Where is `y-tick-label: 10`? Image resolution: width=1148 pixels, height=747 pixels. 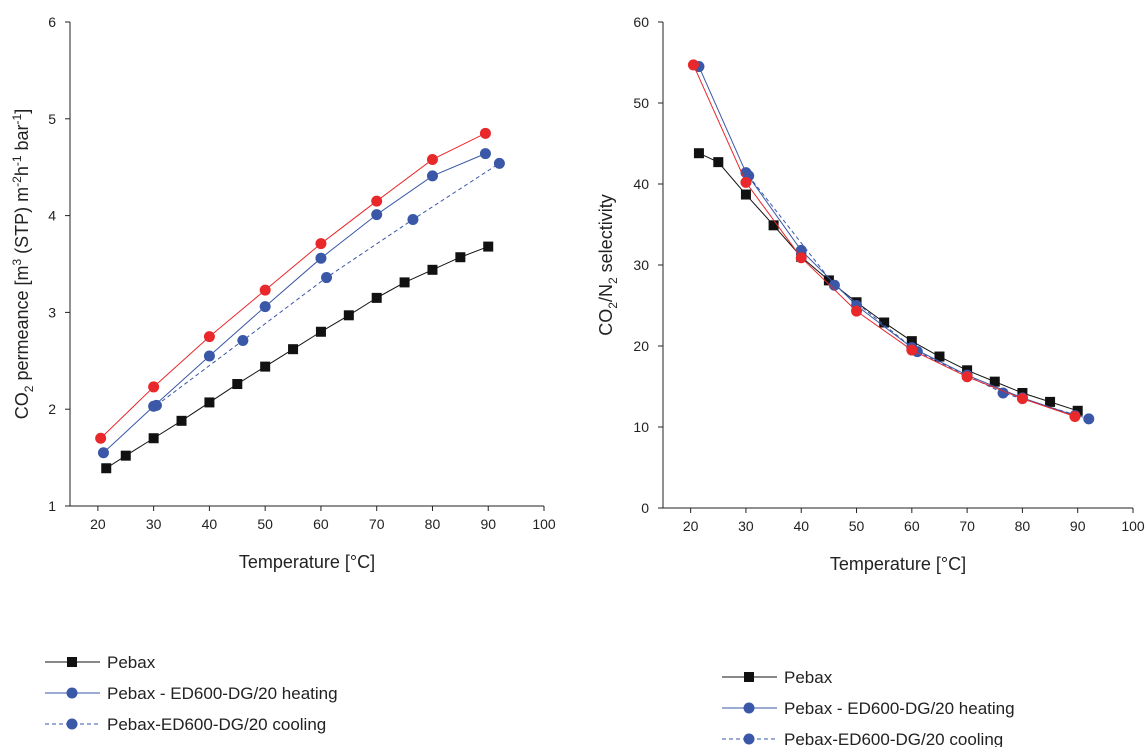 y-tick-label: 10 is located at coordinates (641, 427).